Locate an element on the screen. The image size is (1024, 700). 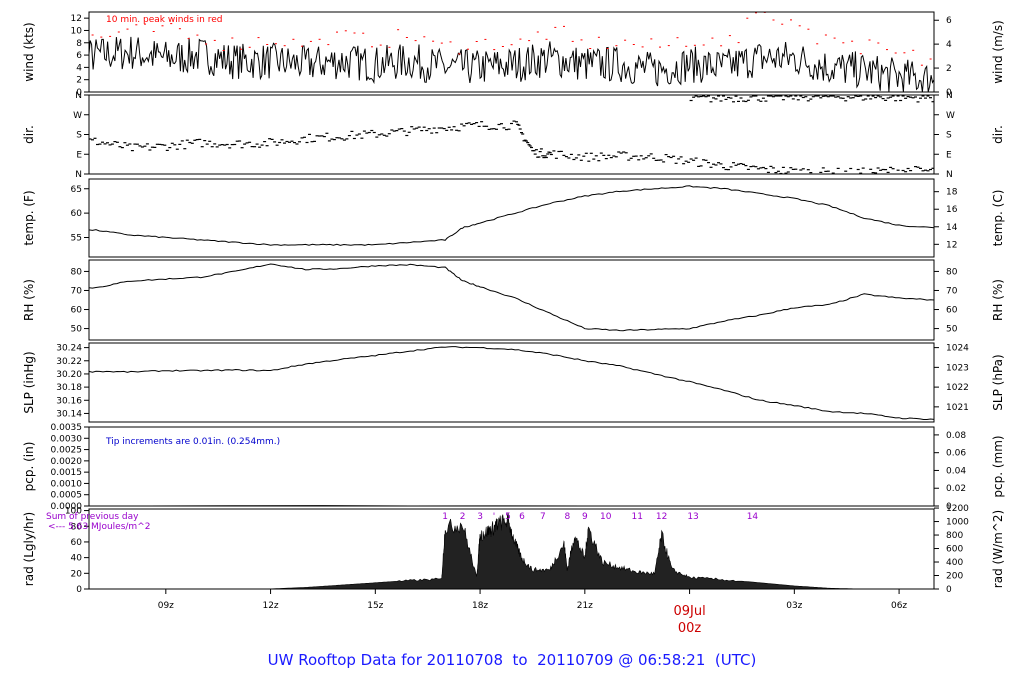
rh-line is located at coordinates (511, 297).